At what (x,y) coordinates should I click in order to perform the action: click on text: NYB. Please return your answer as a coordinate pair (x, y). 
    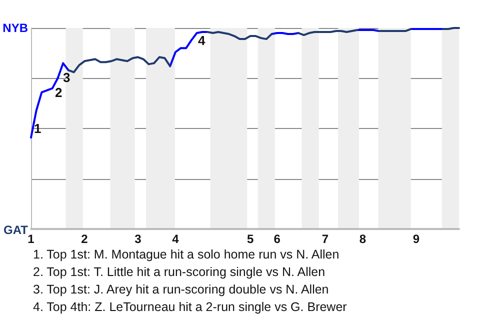
    Looking at the image, I should click on (15, 28).